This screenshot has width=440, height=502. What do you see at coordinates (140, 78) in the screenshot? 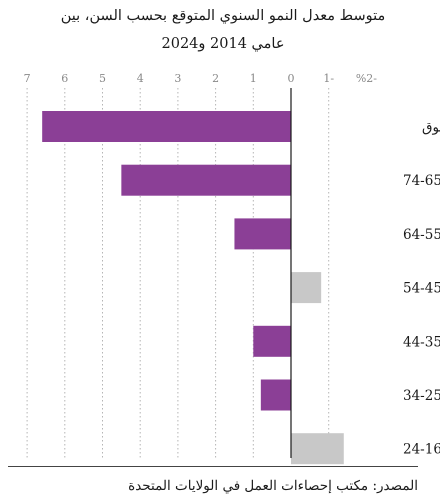
I see `x-tick-label: 4` at bounding box center [140, 78].